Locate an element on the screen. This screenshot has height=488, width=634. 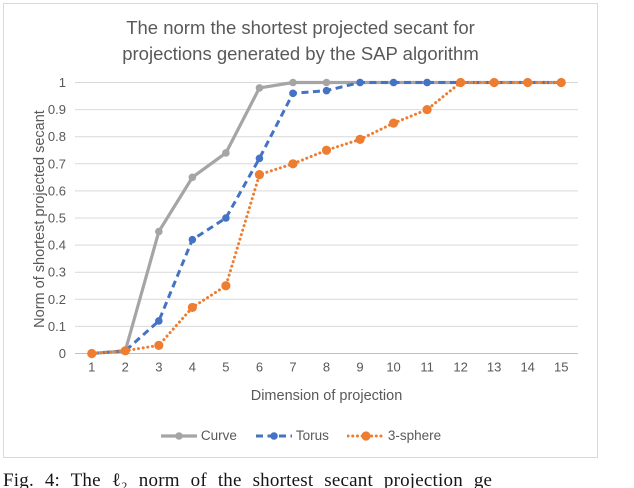
y-tick-label: 1 is located at coordinates (62, 82).